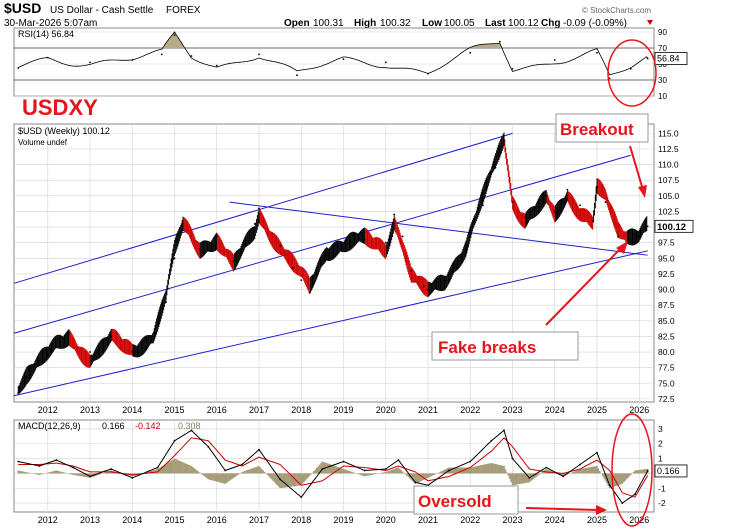  What do you see at coordinates (666, 399) in the screenshot?
I see `price-tick-label: 72.5` at bounding box center [666, 399].